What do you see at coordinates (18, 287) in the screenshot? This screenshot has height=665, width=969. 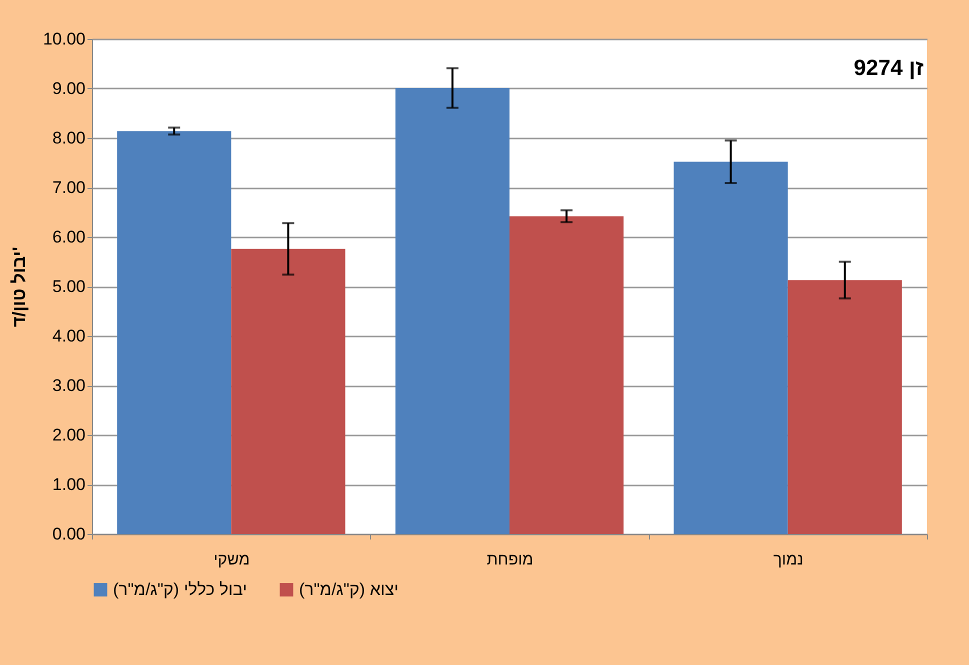 I see `y-axis-title: יבול טון/ד'` at bounding box center [18, 287].